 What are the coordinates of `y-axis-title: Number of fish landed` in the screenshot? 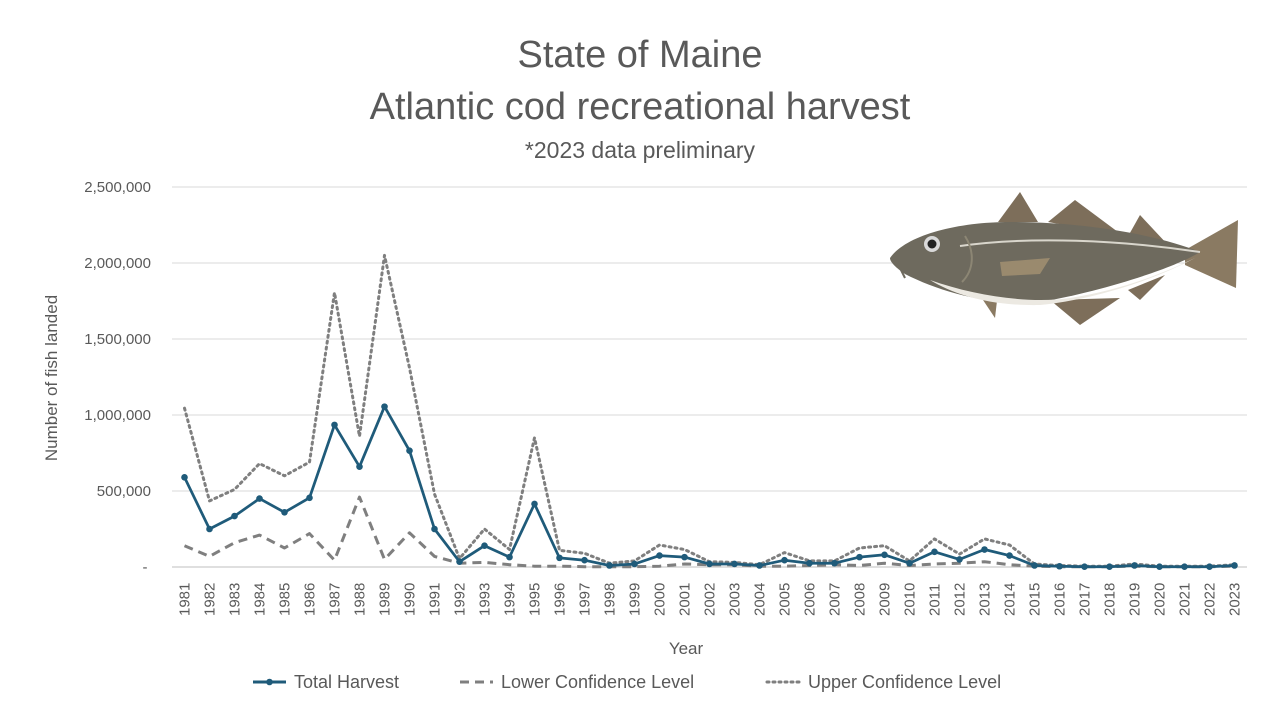 It's located at (51, 378).